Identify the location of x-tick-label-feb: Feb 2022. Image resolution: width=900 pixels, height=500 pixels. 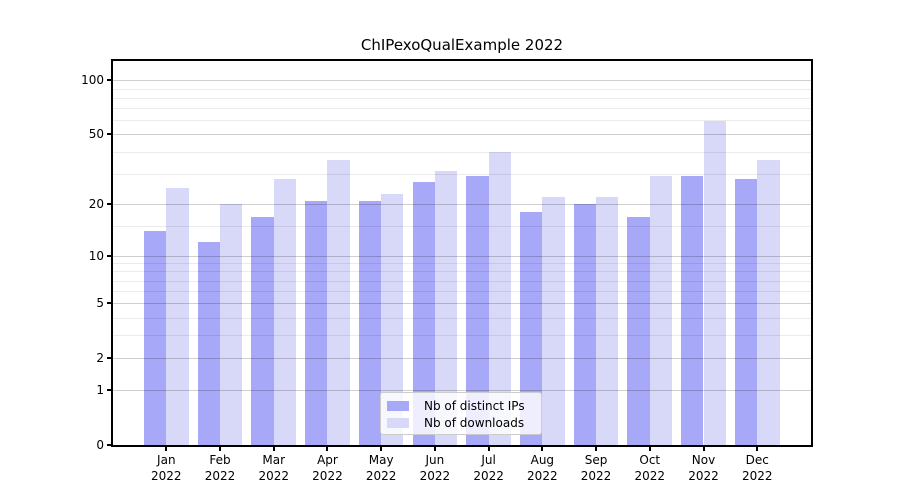
(220, 468).